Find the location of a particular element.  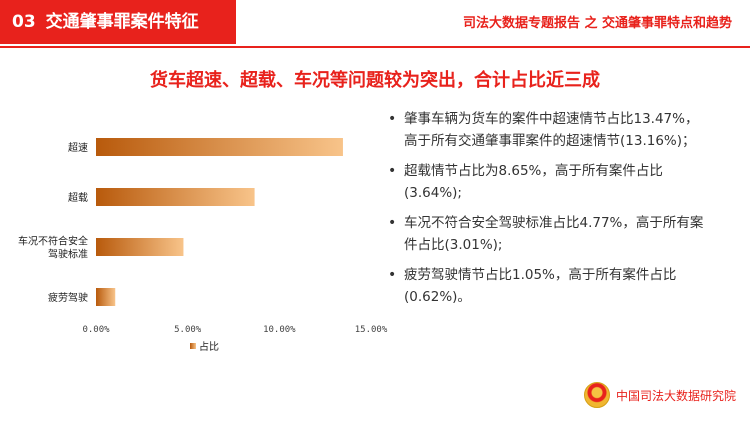

report-title: 司法大数据专题报告 之 交通肇事罪特点和趋势 is located at coordinates (597, 23).